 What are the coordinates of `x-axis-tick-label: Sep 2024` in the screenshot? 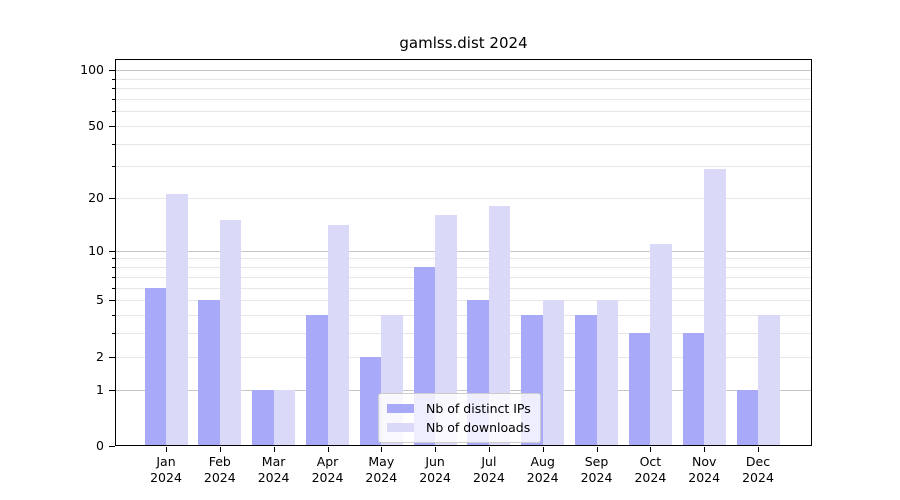 It's located at (597, 470).